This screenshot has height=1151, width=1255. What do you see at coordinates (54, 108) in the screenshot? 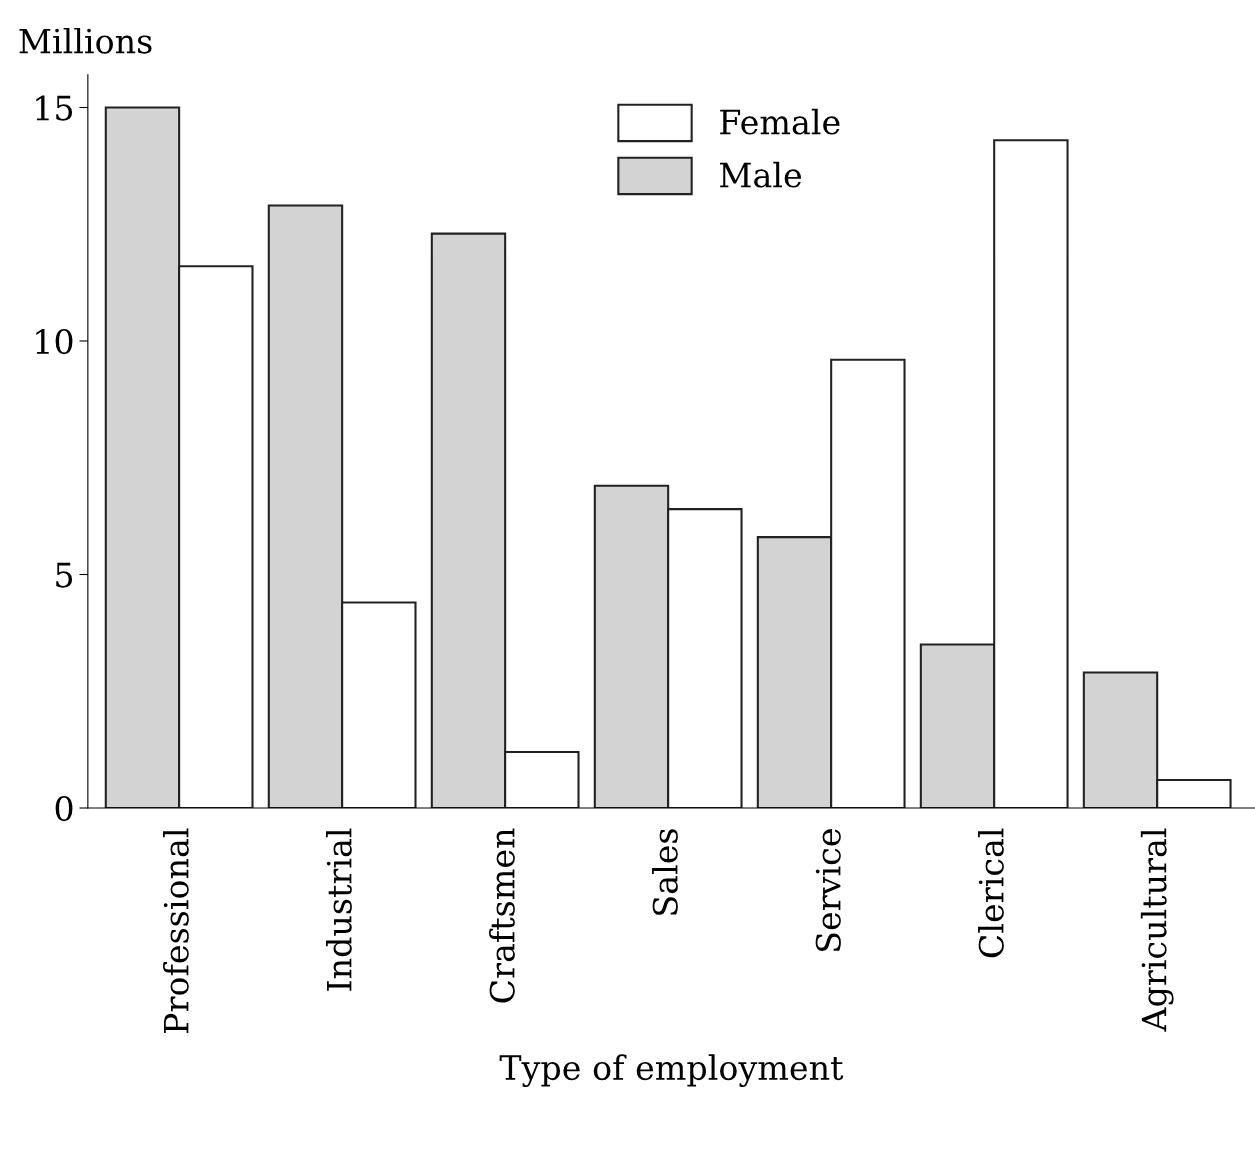
I see `y-tick-label: 15` at bounding box center [54, 108].